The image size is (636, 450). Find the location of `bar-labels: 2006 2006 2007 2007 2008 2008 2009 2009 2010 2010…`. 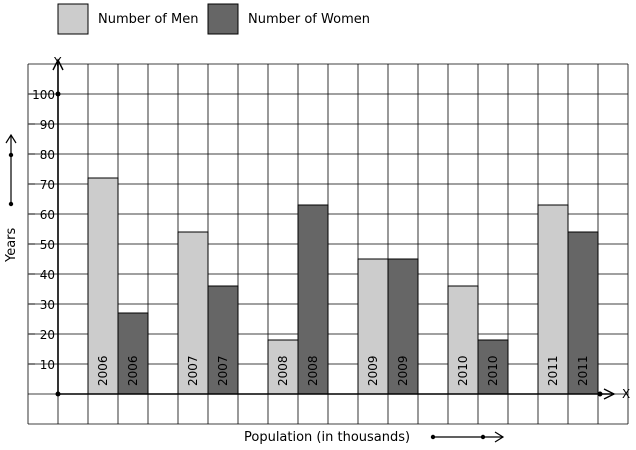

bar-labels: 2006 2006 2007 2007 2008 2008 2009 2009 2010 2010… is located at coordinates (343, 370).